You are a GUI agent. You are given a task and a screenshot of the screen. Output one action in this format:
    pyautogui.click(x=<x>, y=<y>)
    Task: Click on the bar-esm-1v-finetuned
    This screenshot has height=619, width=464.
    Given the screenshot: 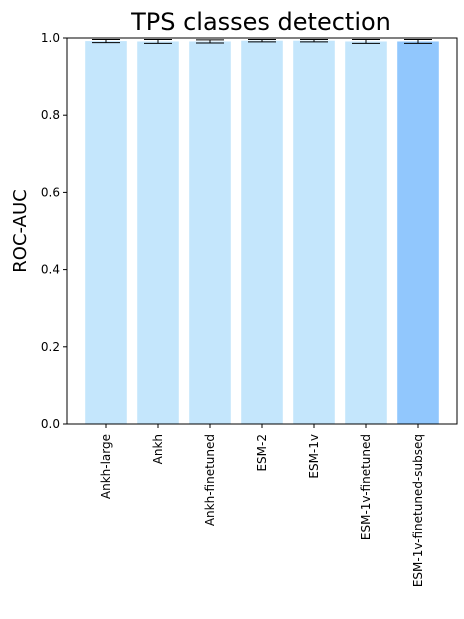 What is the action you would take?
    pyautogui.click(x=366, y=232)
    